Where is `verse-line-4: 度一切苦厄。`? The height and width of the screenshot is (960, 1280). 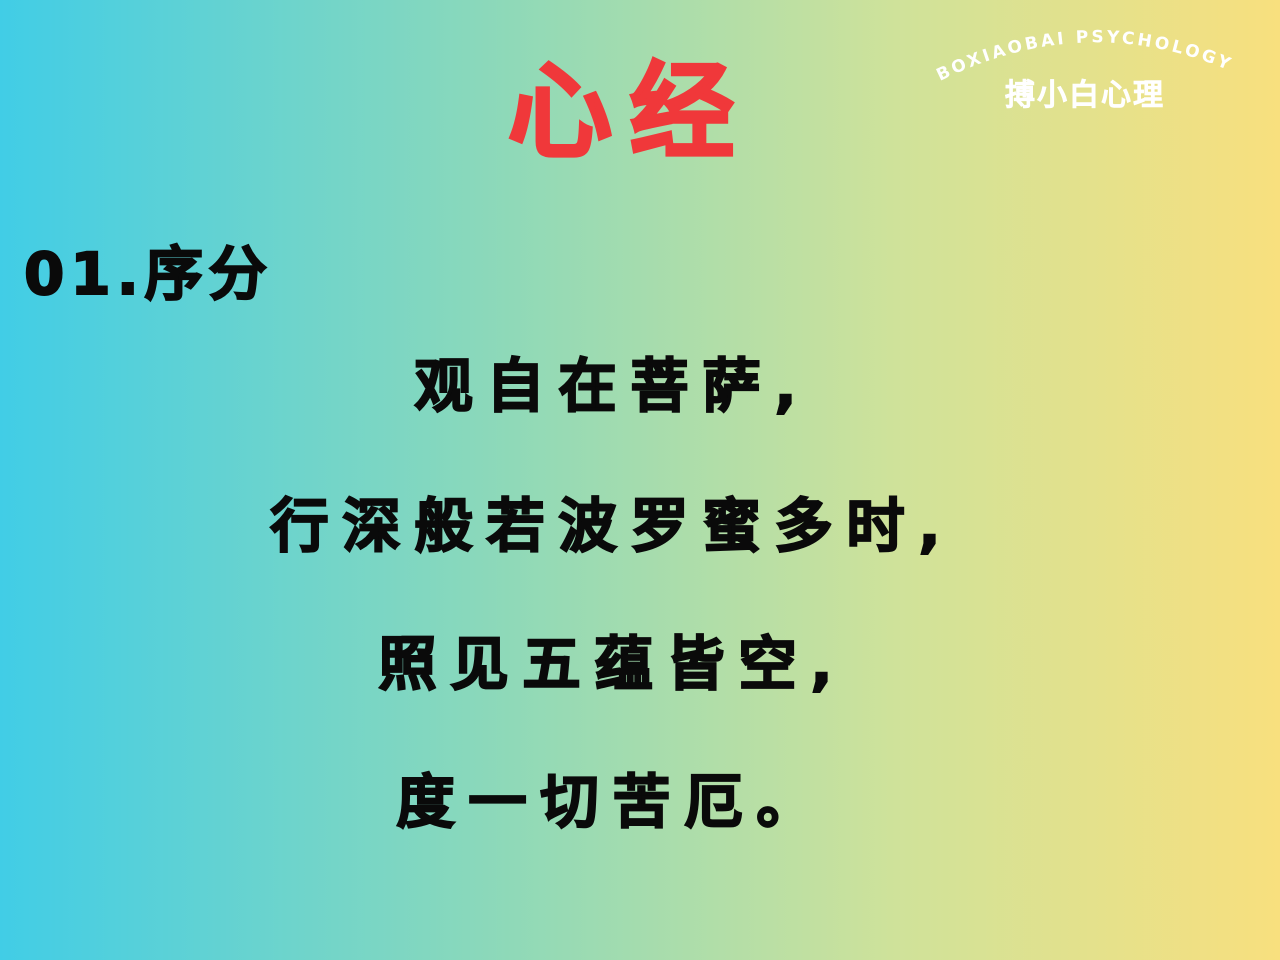
verse-line-4: 度一切苦厄。 is located at coordinates (612, 802).